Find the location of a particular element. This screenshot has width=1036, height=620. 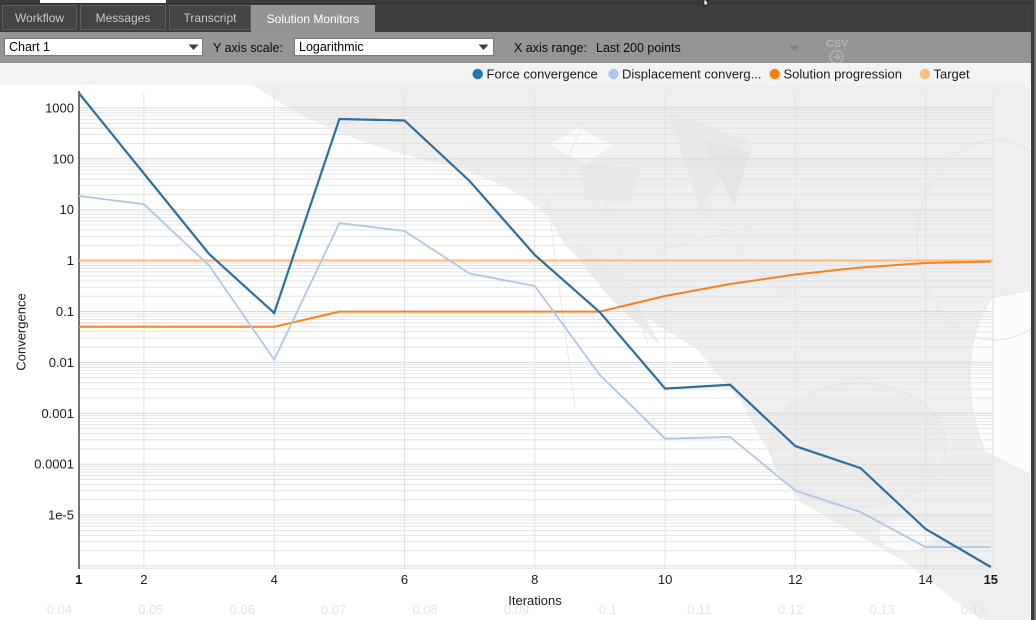

svg-text: Target is located at coordinates (952, 74).